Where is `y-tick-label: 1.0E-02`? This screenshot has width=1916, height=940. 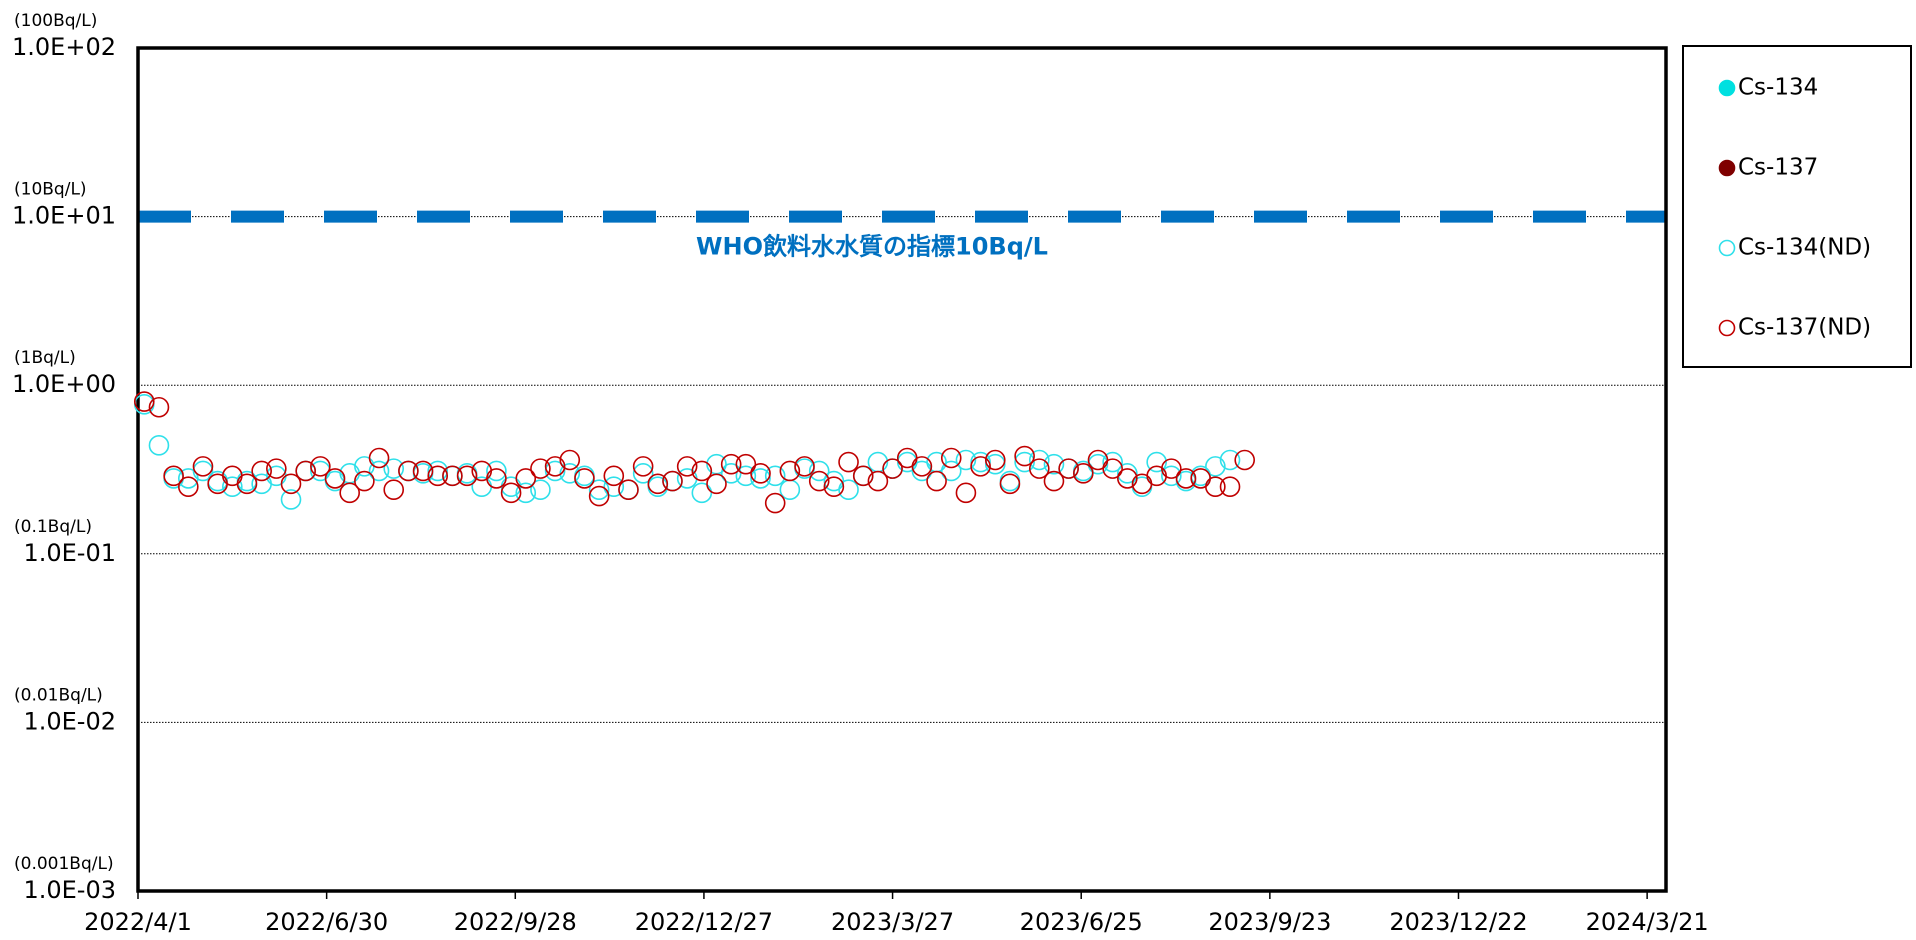 y-tick-label: 1.0E-02 is located at coordinates (69, 721).